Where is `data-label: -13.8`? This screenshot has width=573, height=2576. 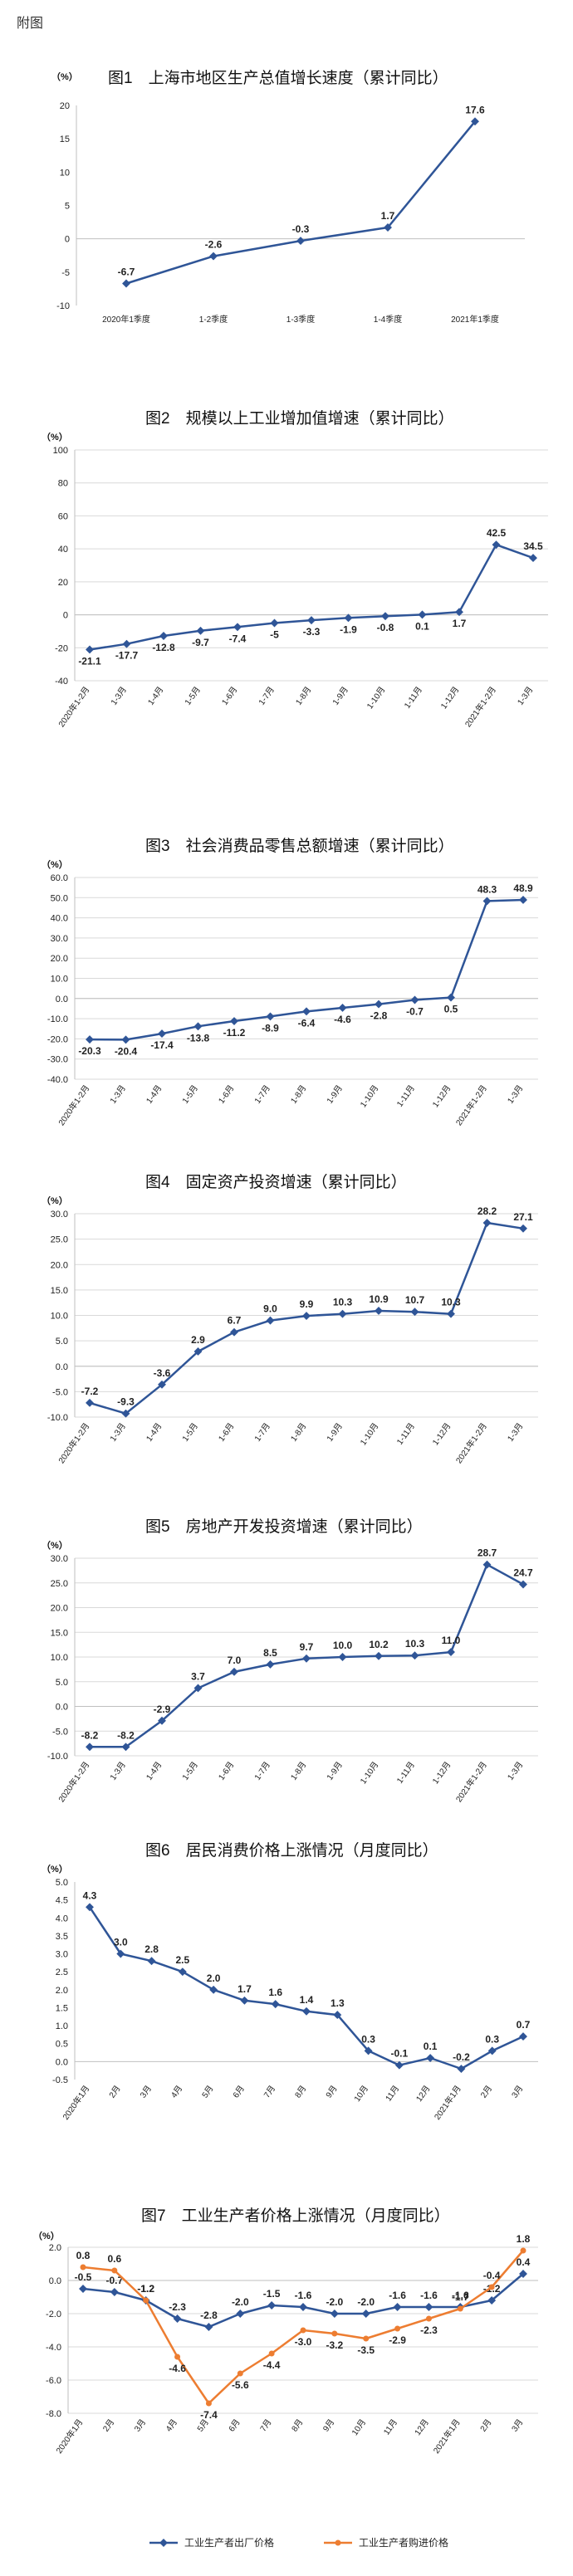 data-label: -13.8 is located at coordinates (198, 1038).